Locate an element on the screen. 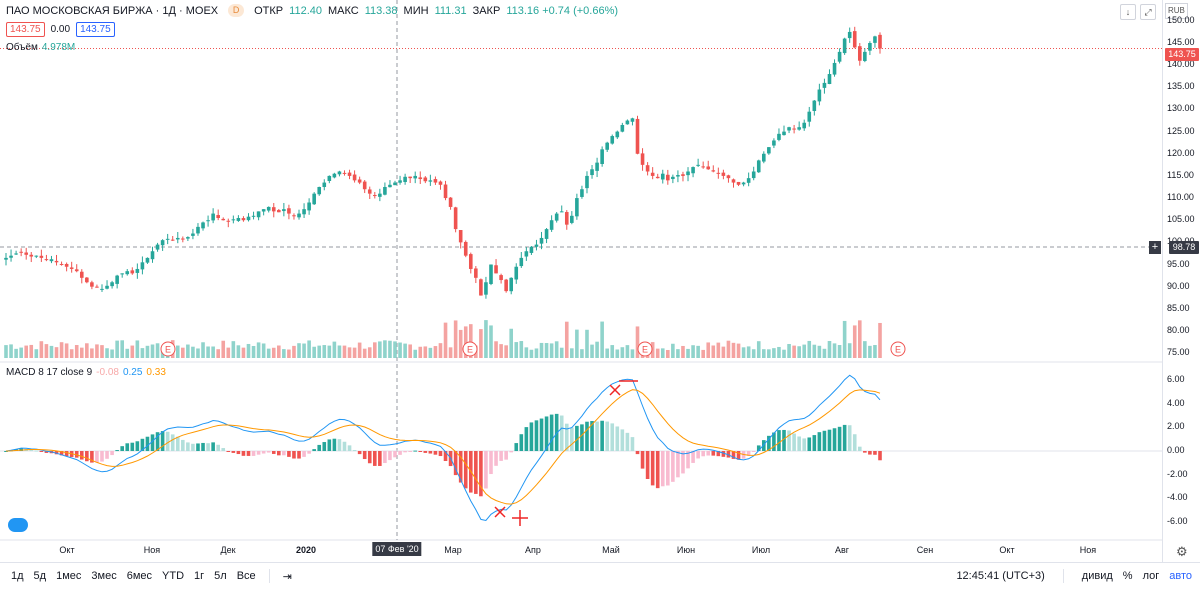  tf-5d: 5д is located at coordinates (40, 576).